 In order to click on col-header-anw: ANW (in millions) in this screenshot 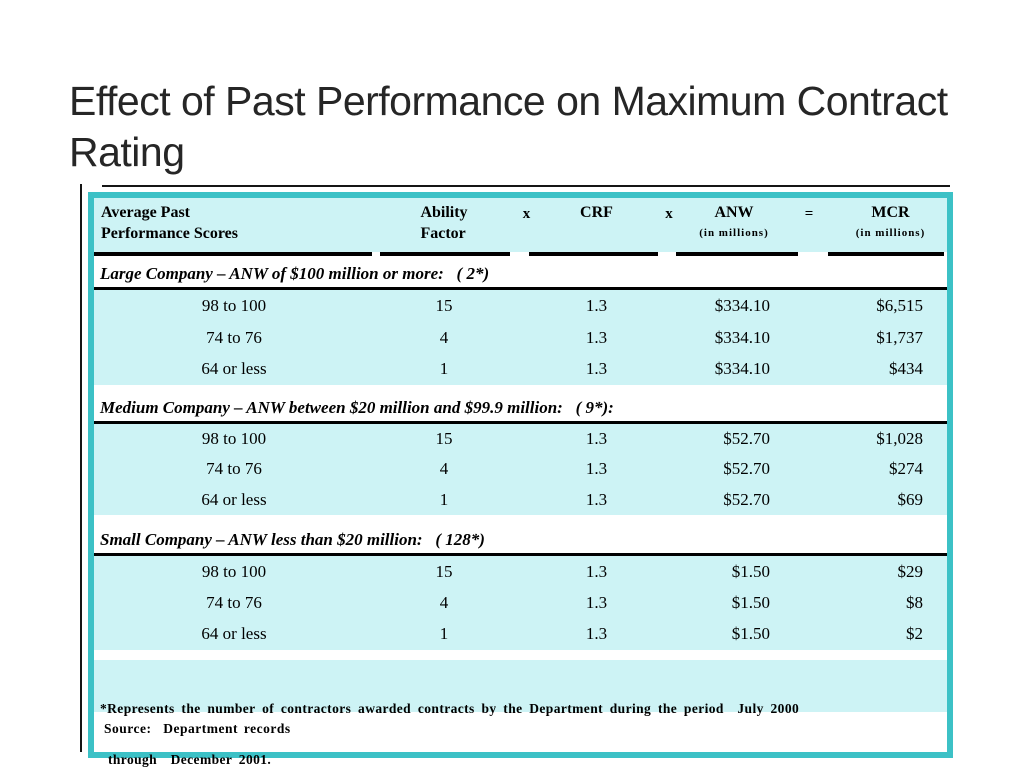, I will do `click(737, 229)`.